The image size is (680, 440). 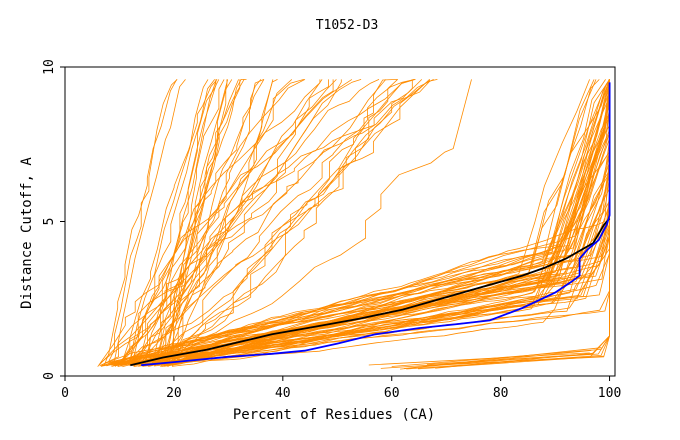 I want to click on y-tick-label: 0, so click(x=49, y=376).